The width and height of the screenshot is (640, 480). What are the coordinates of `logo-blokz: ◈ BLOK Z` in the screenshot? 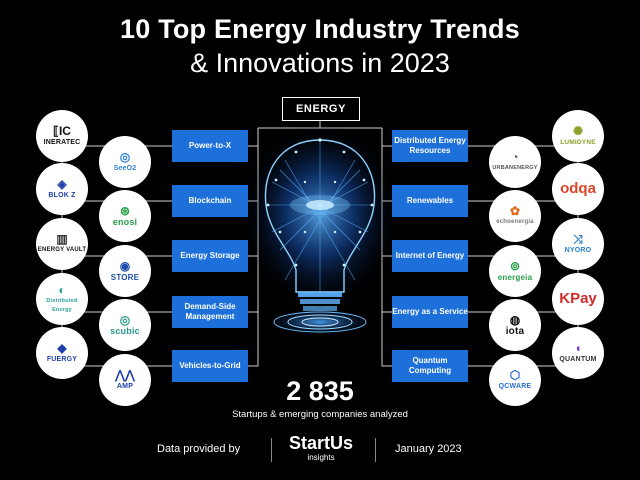 It's located at (62, 189).